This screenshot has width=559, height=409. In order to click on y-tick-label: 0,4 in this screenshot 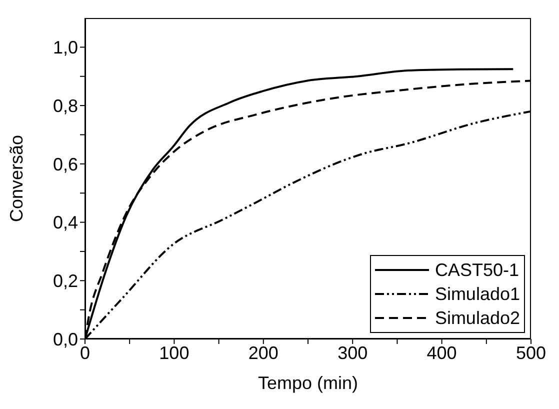, I will do `click(65, 222)`.